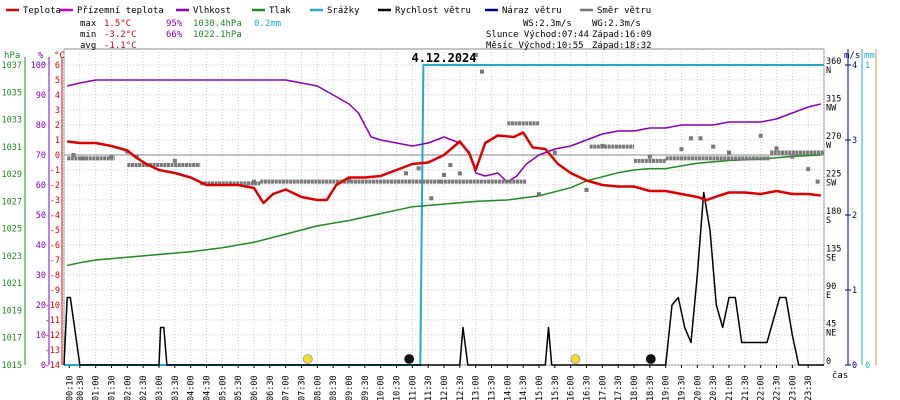 The height and width of the screenshot is (400, 900). I want to click on direction-tick-label: 360, so click(833, 62).